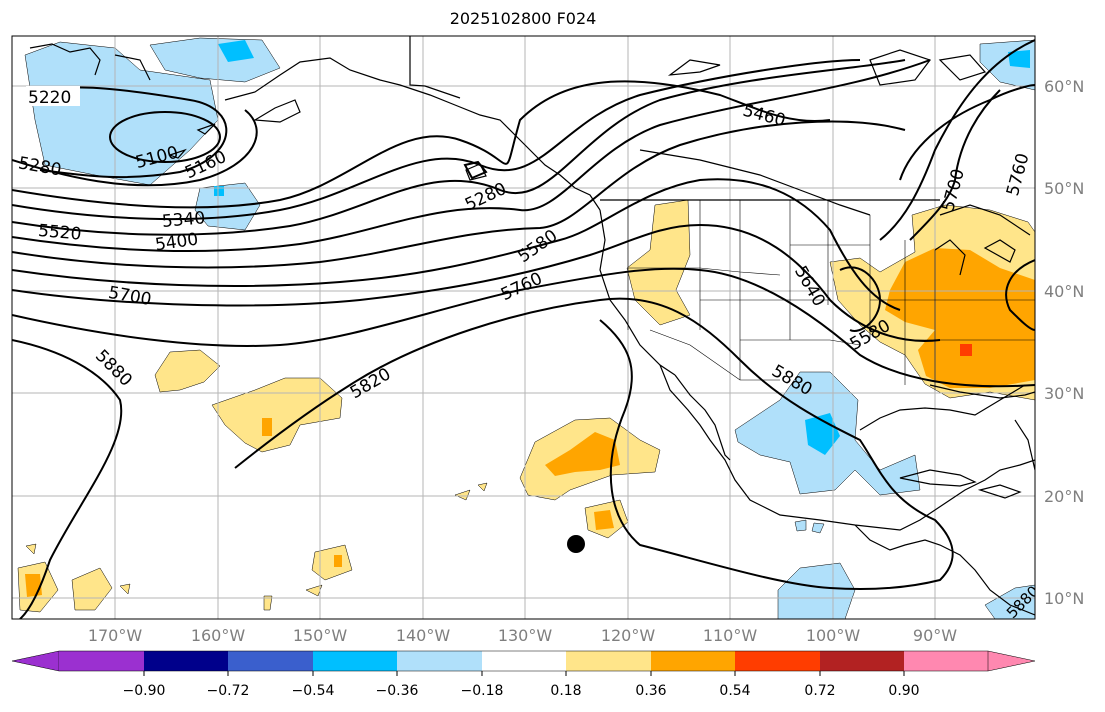  I want to click on lat-label-20n: 20°N, so click(1064, 496).